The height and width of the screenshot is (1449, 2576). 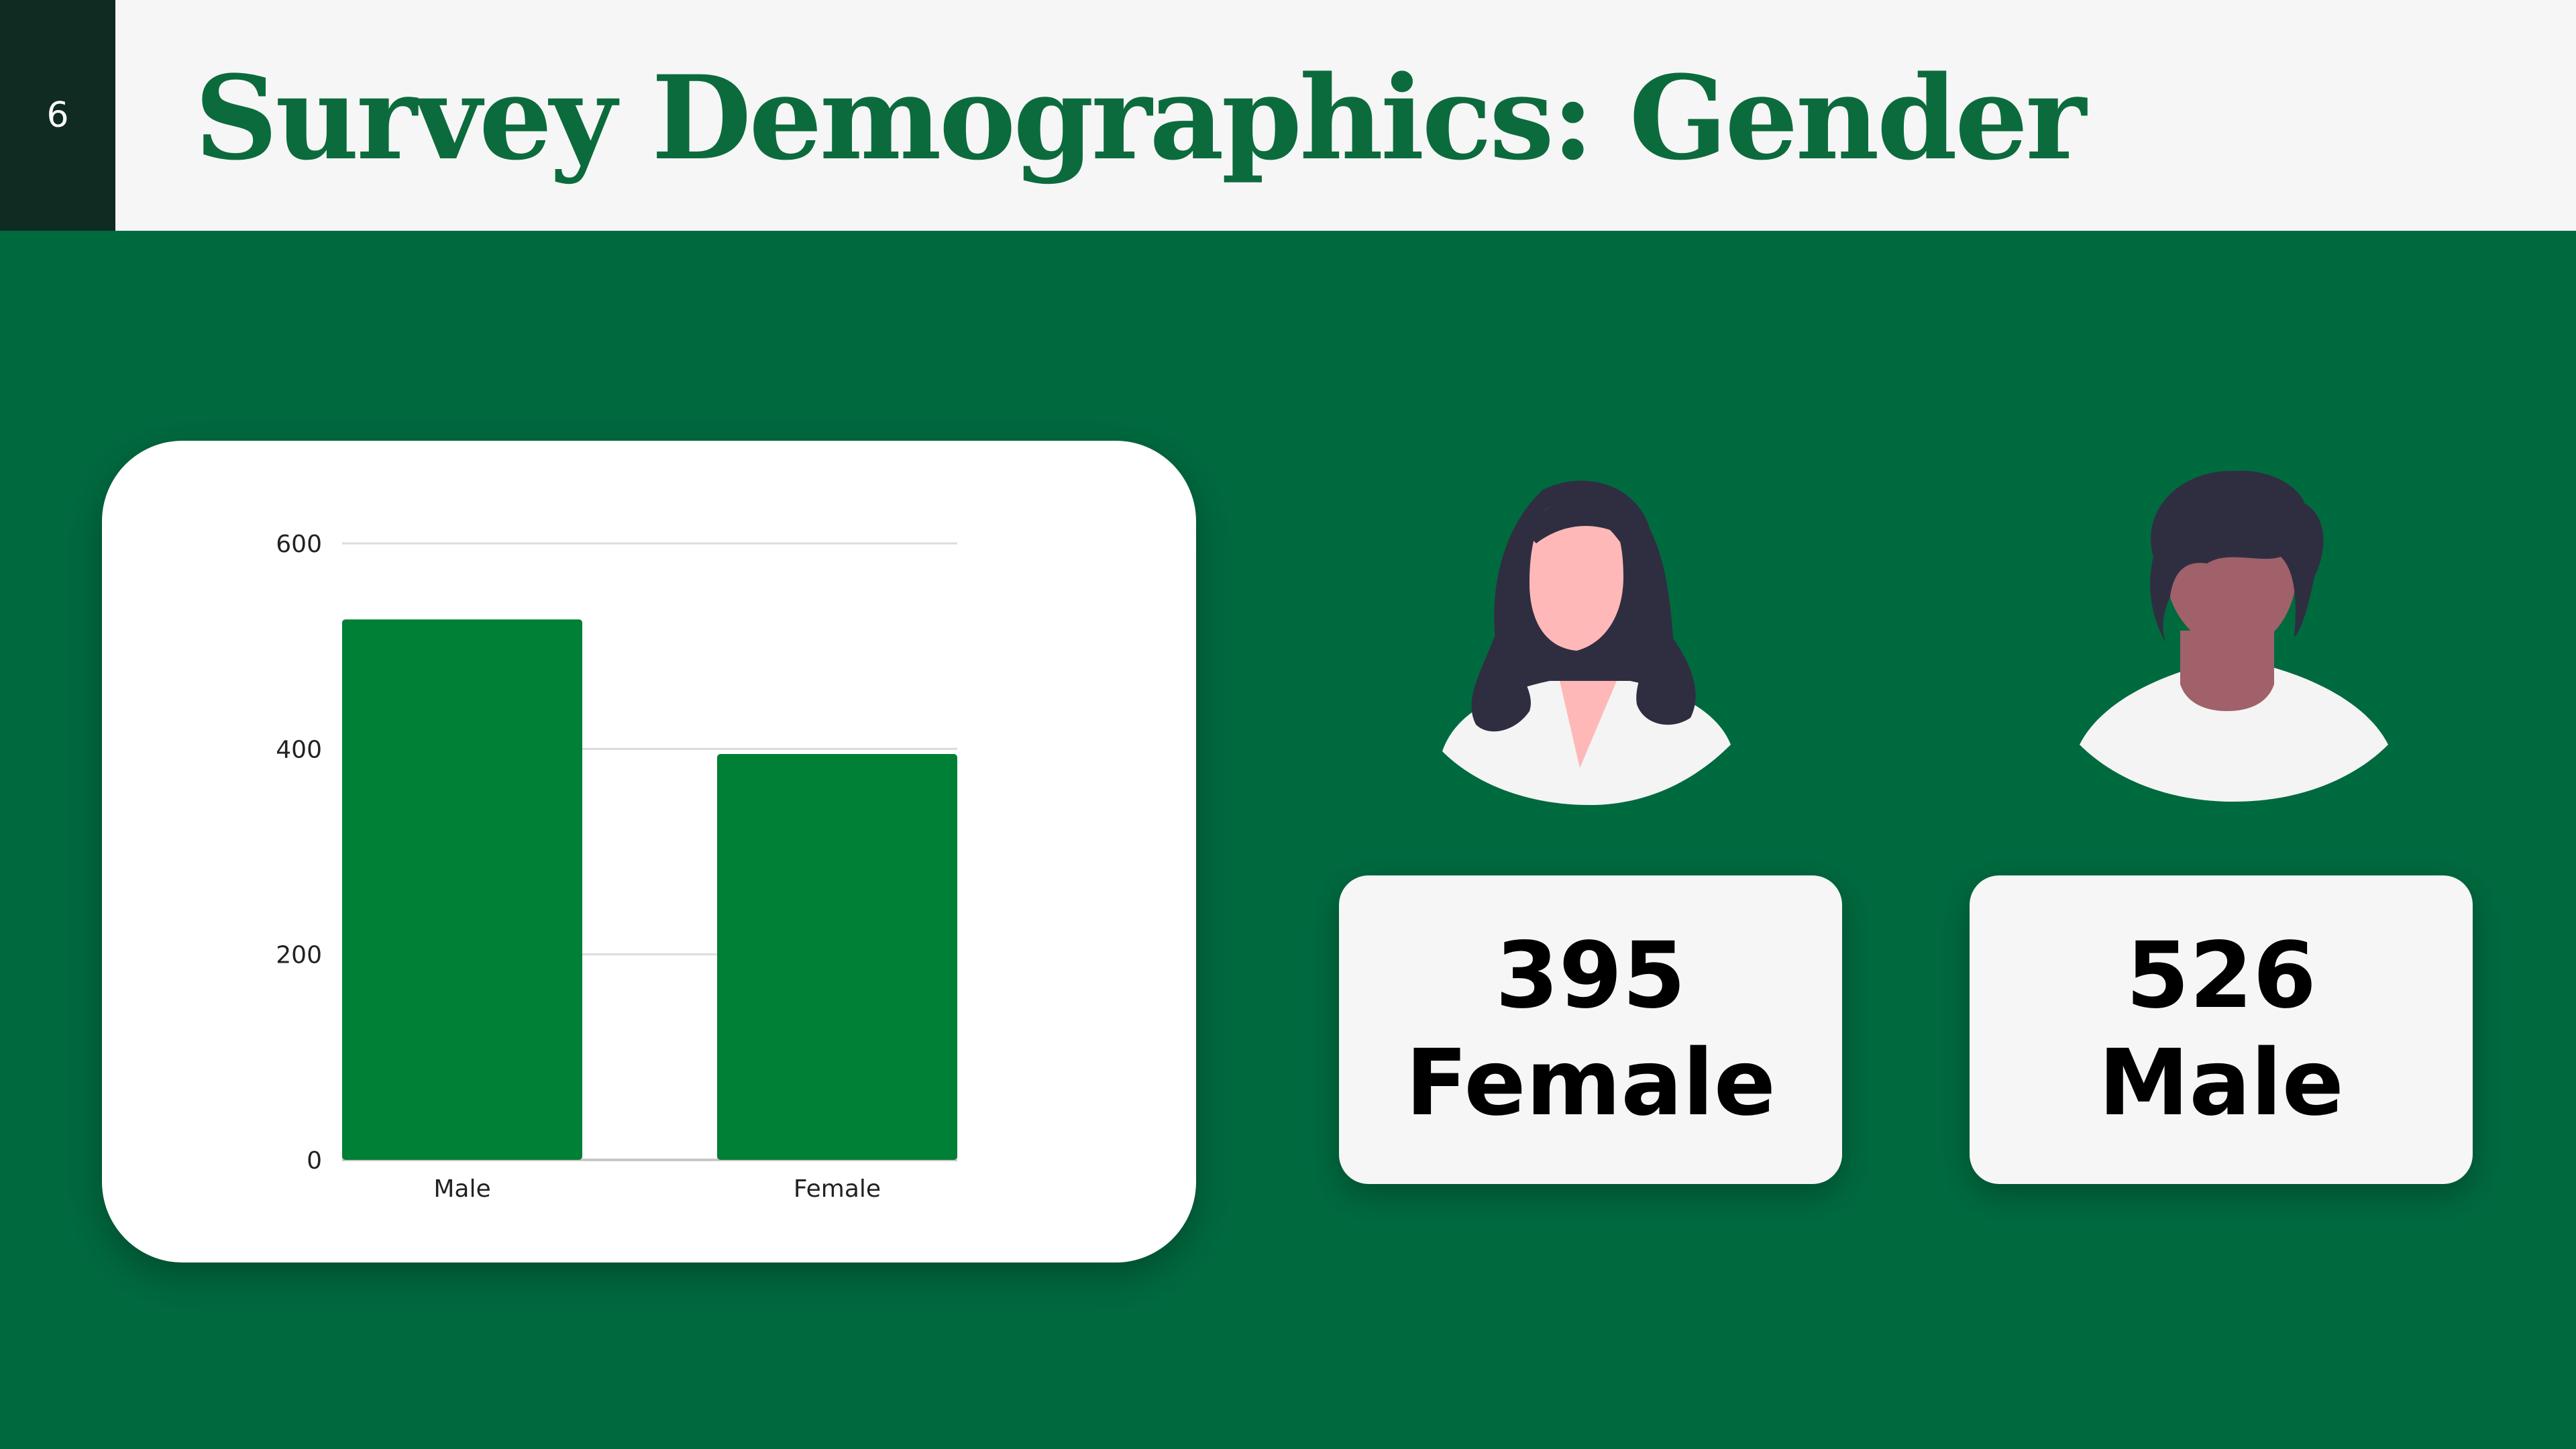 What do you see at coordinates (1590, 1083) in the screenshot?
I see `female-label: Female` at bounding box center [1590, 1083].